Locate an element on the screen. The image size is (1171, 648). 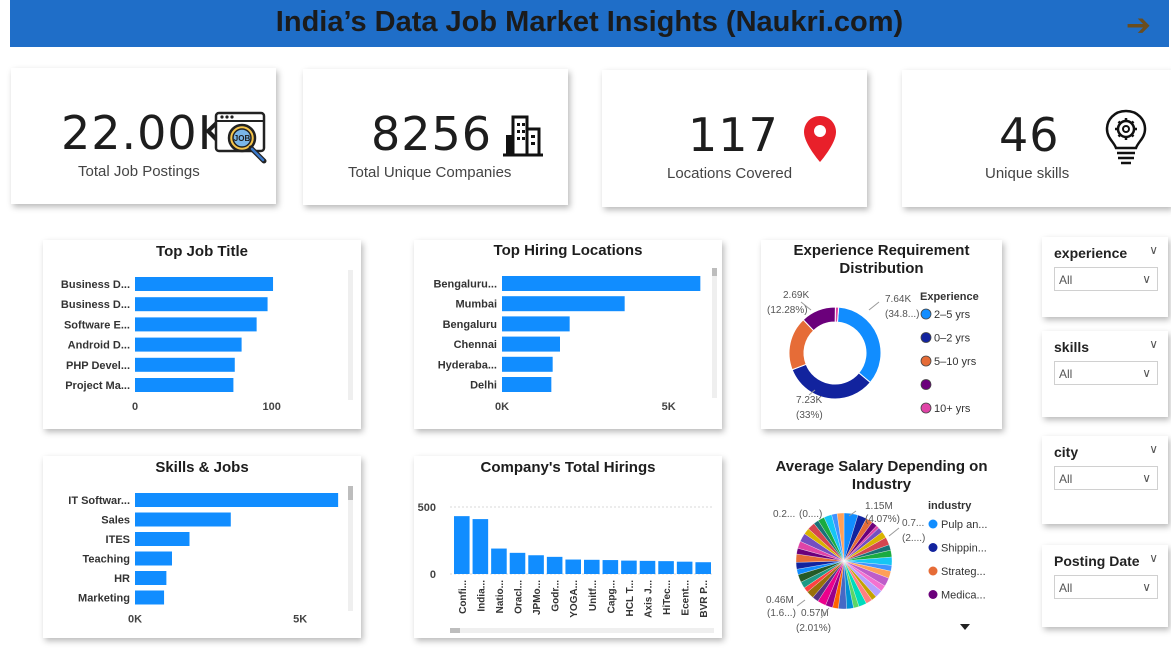
kpi-card-job-postings: 22.00K Total Job Postings JOB is located at coordinates (143, 136).